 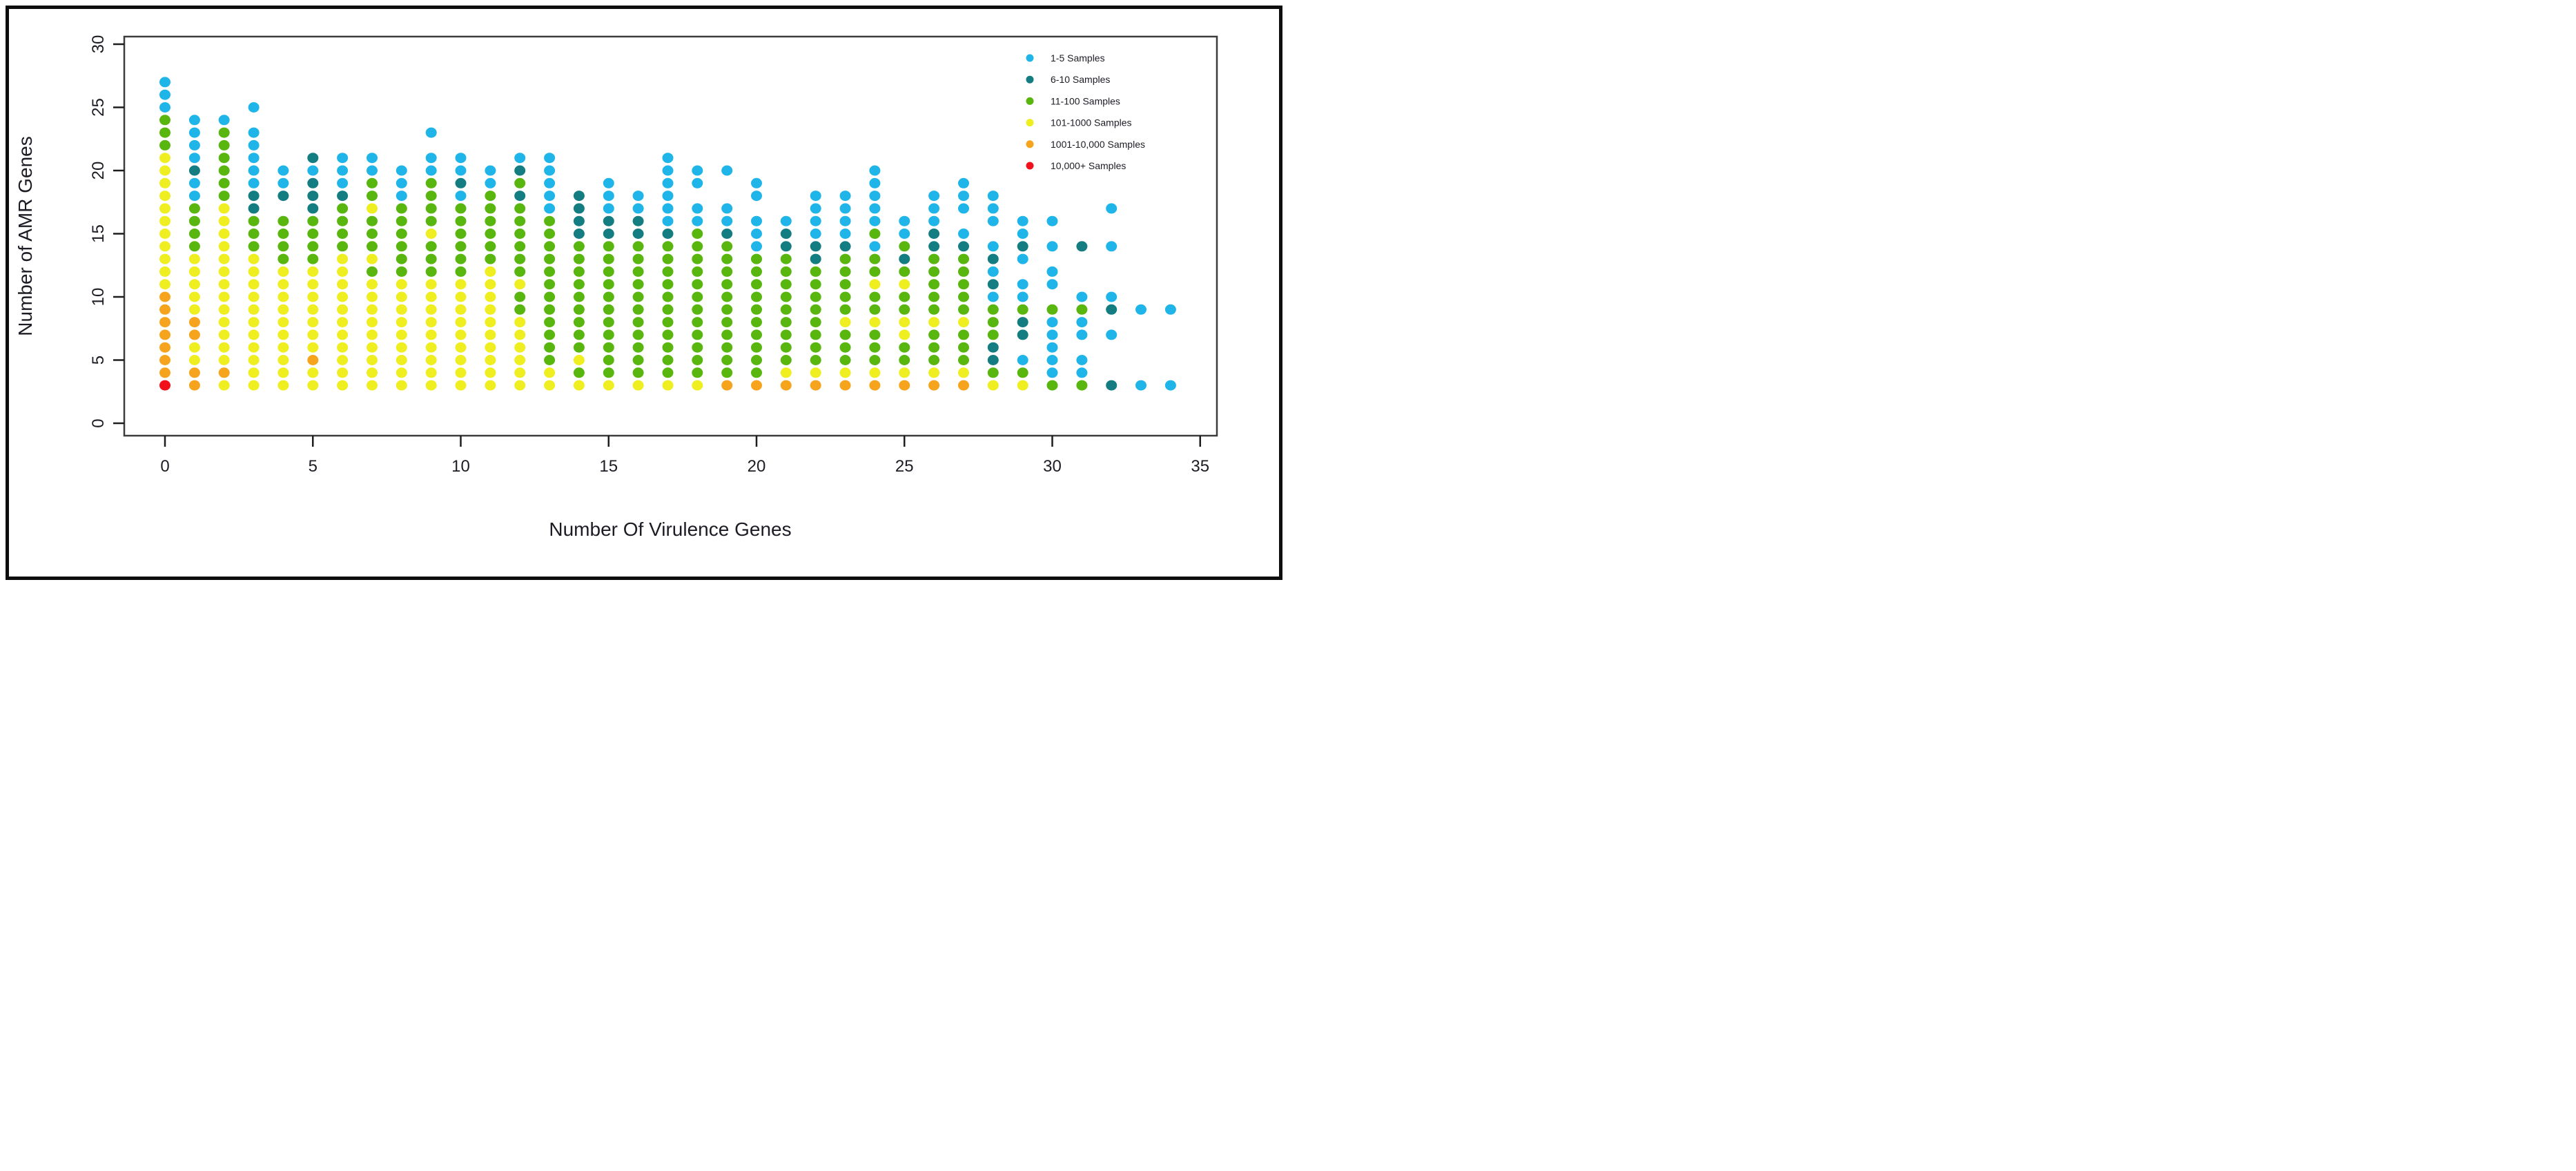 What do you see at coordinates (460, 466) in the screenshot?
I see `x-tick-label: 10` at bounding box center [460, 466].